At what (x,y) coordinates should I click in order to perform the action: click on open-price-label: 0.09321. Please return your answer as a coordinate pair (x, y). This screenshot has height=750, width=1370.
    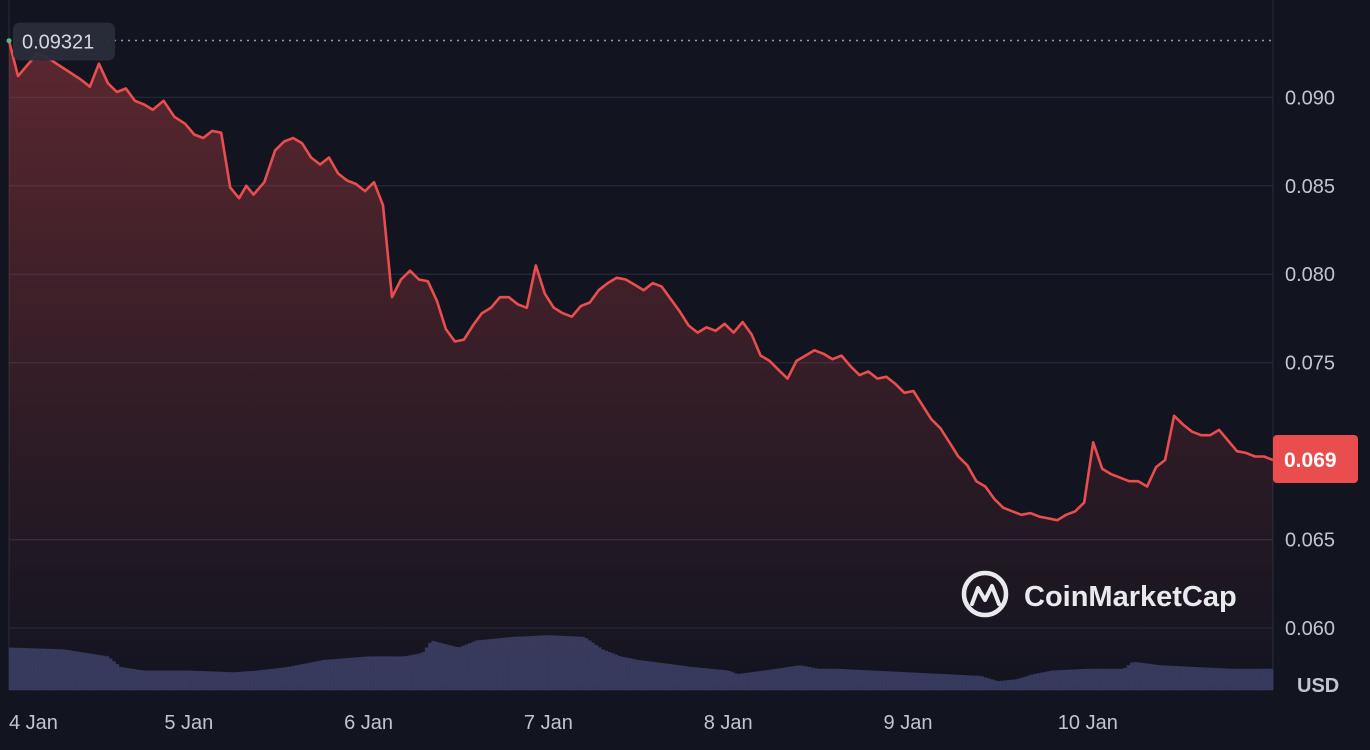
    Looking at the image, I should click on (58, 43).